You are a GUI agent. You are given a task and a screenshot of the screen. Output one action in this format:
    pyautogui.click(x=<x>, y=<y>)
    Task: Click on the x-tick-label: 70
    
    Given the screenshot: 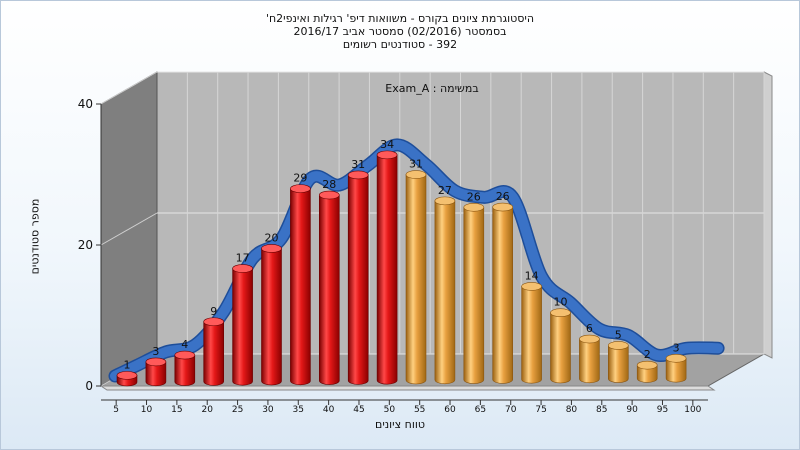 What is the action you would take?
    pyautogui.click(x=511, y=410)
    